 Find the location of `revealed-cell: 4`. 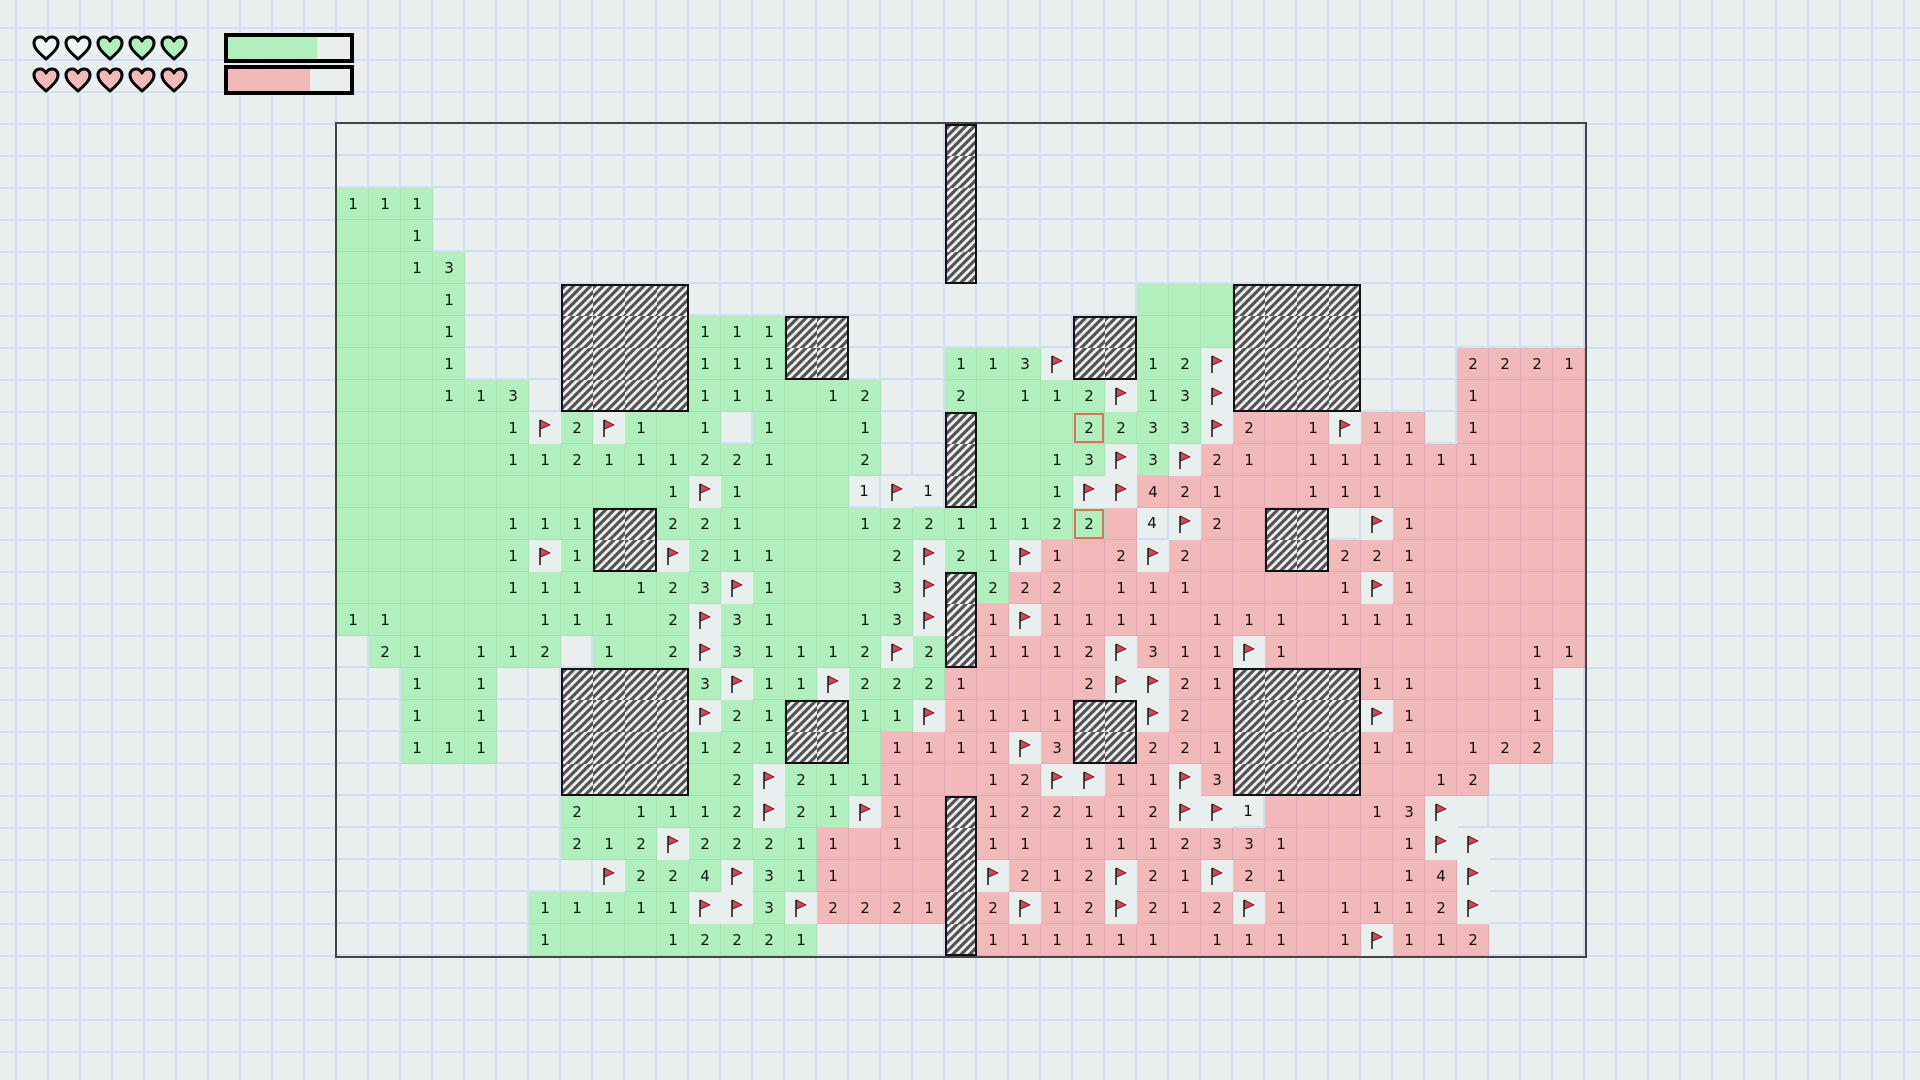

revealed-cell: 4 is located at coordinates (705, 876).